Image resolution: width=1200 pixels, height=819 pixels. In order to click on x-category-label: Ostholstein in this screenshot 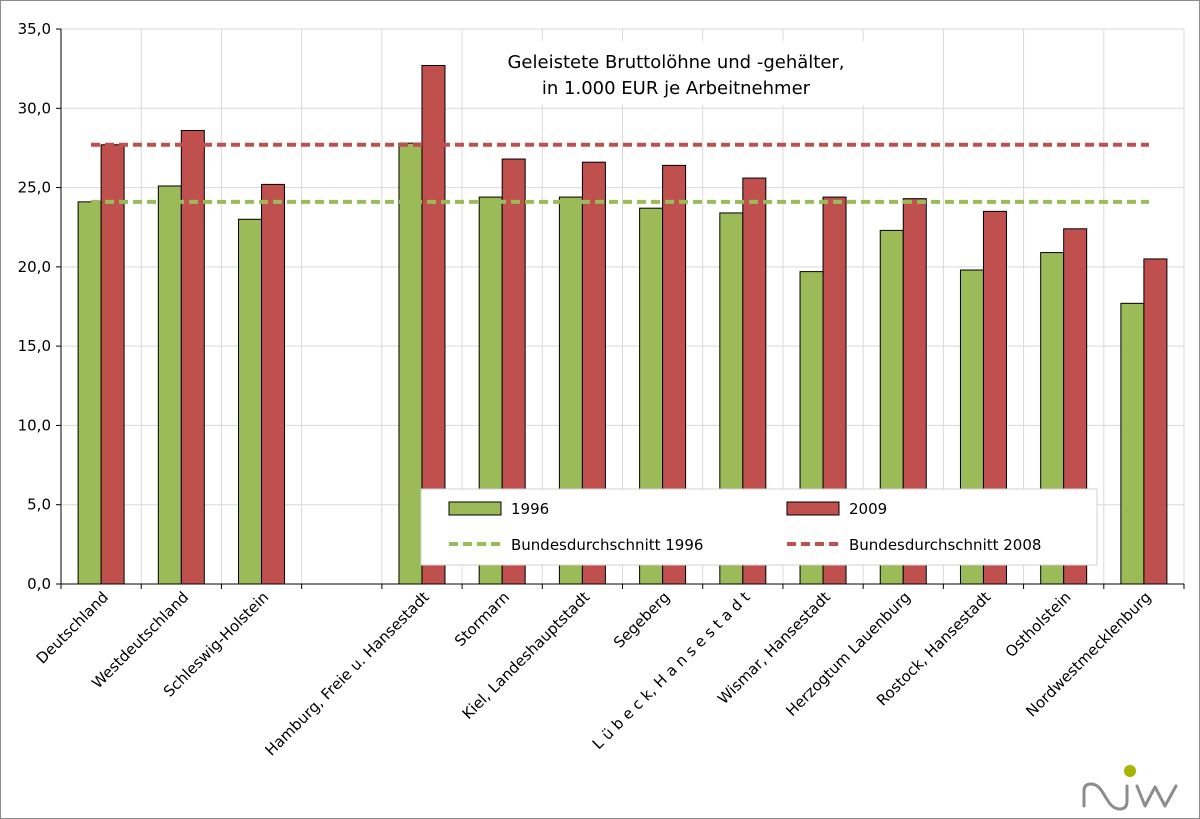, I will do `click(1038, 624)`.